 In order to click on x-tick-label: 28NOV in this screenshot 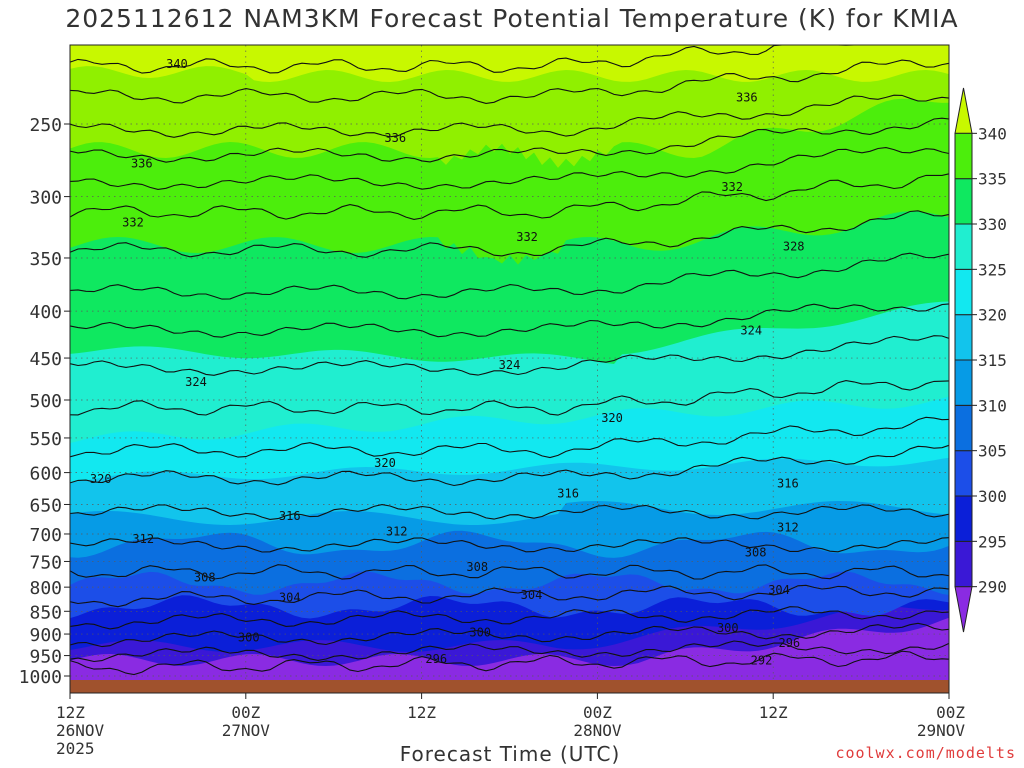, I will do `click(597, 730)`.